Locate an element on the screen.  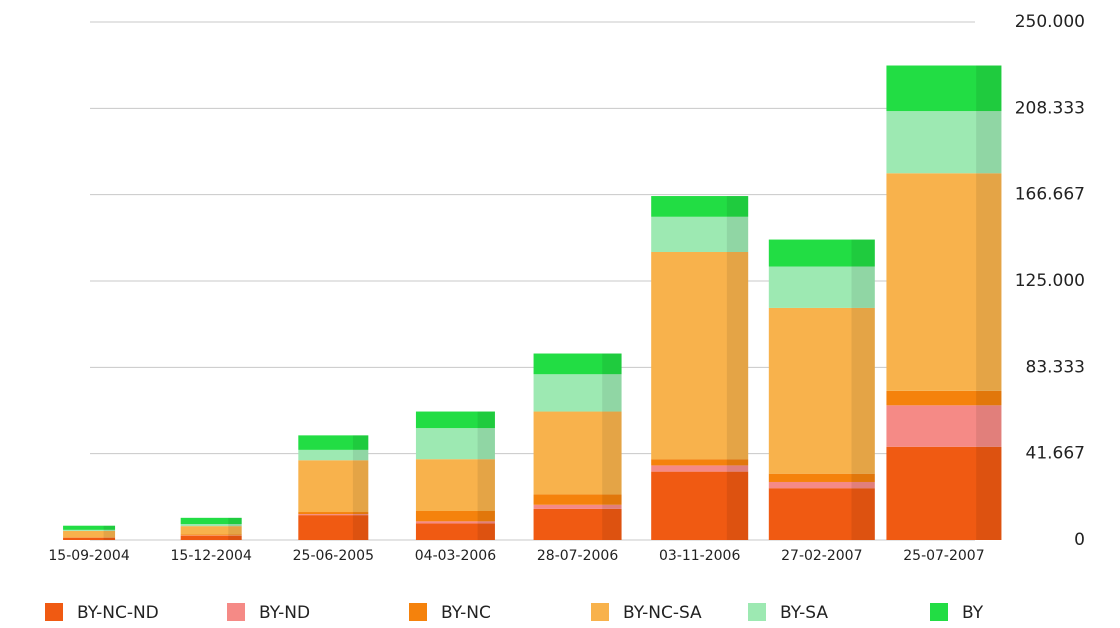
legend-label: BY-ND is located at coordinates (284, 613).